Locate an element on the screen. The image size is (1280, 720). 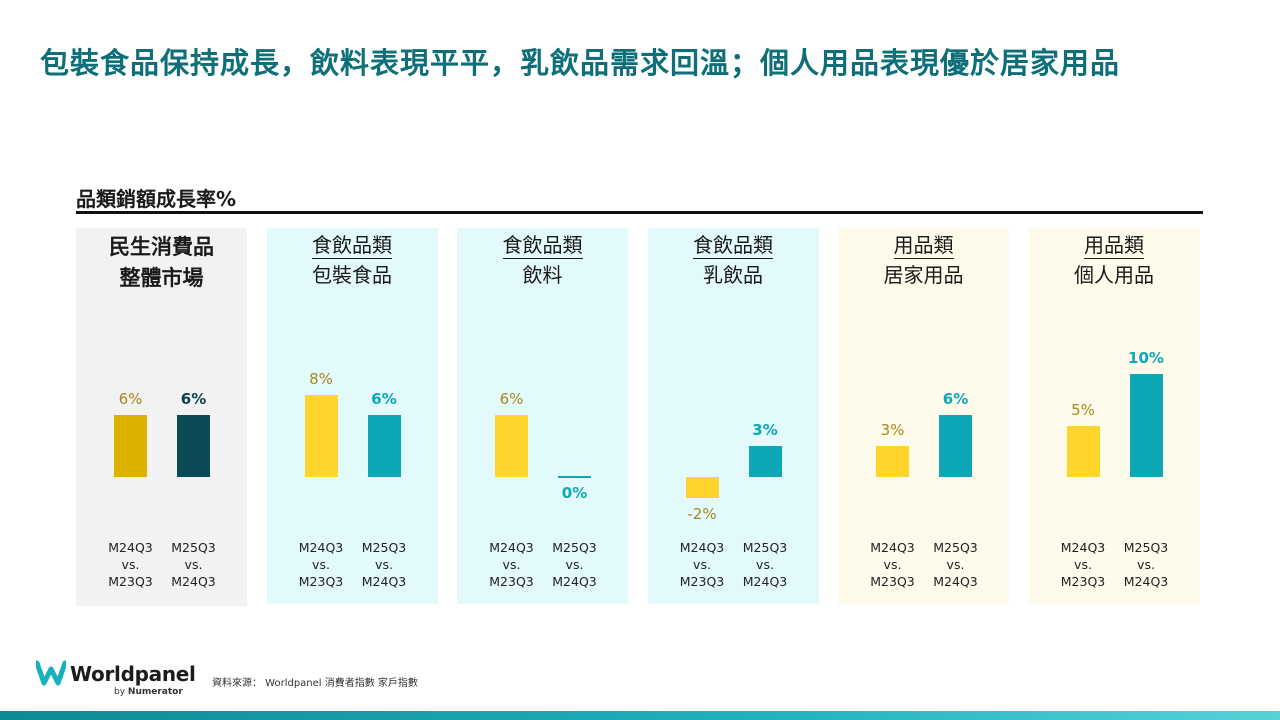
worldpanel-w-icon is located at coordinates (51, 673).